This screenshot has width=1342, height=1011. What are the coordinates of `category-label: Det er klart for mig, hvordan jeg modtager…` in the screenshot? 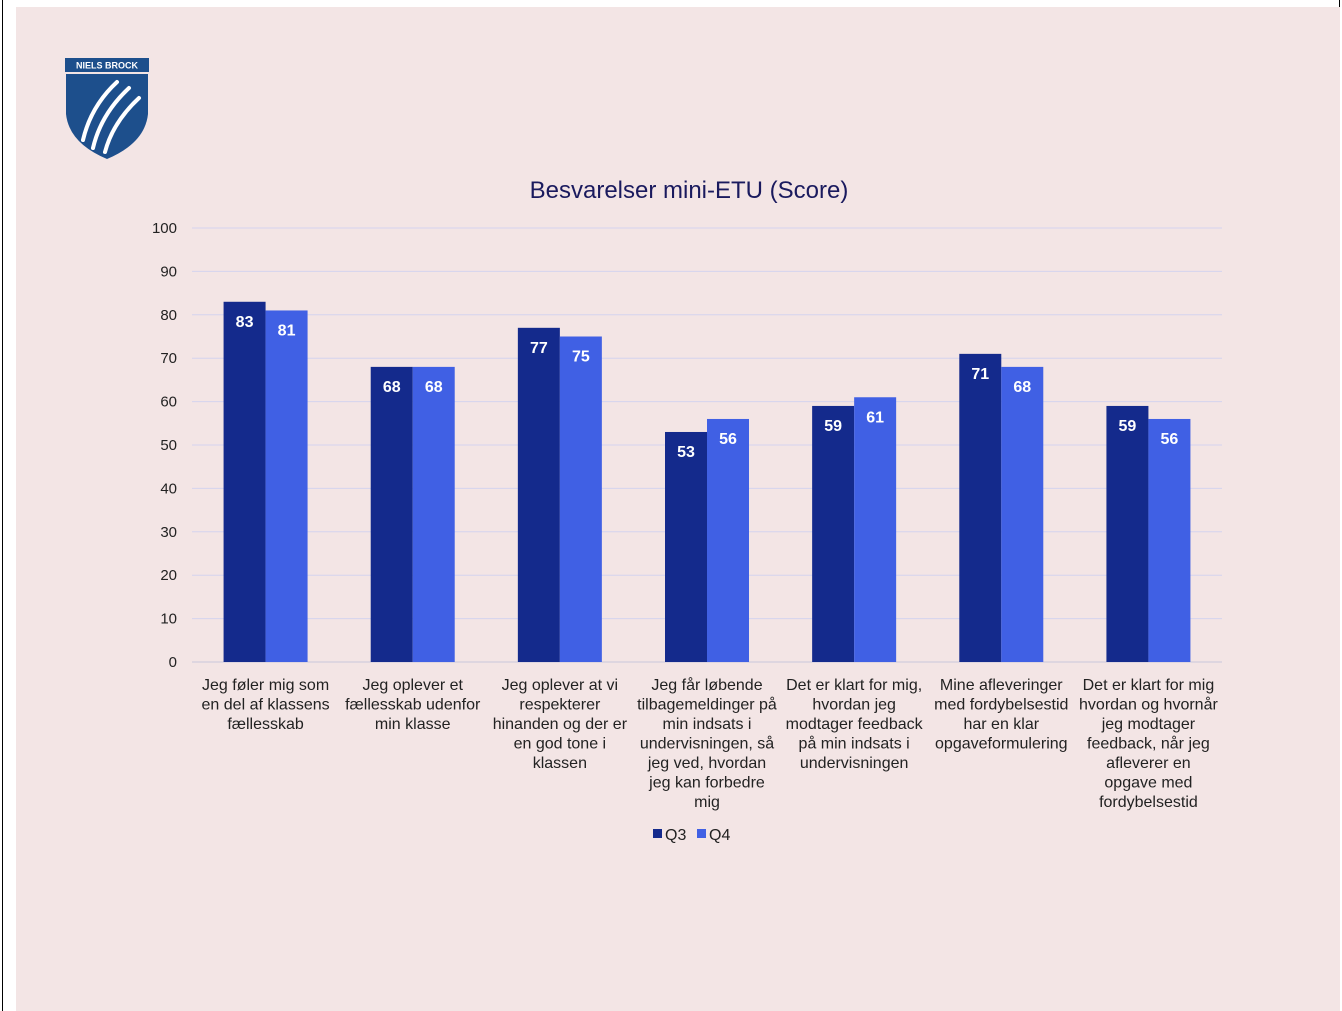 It's located at (855, 724).